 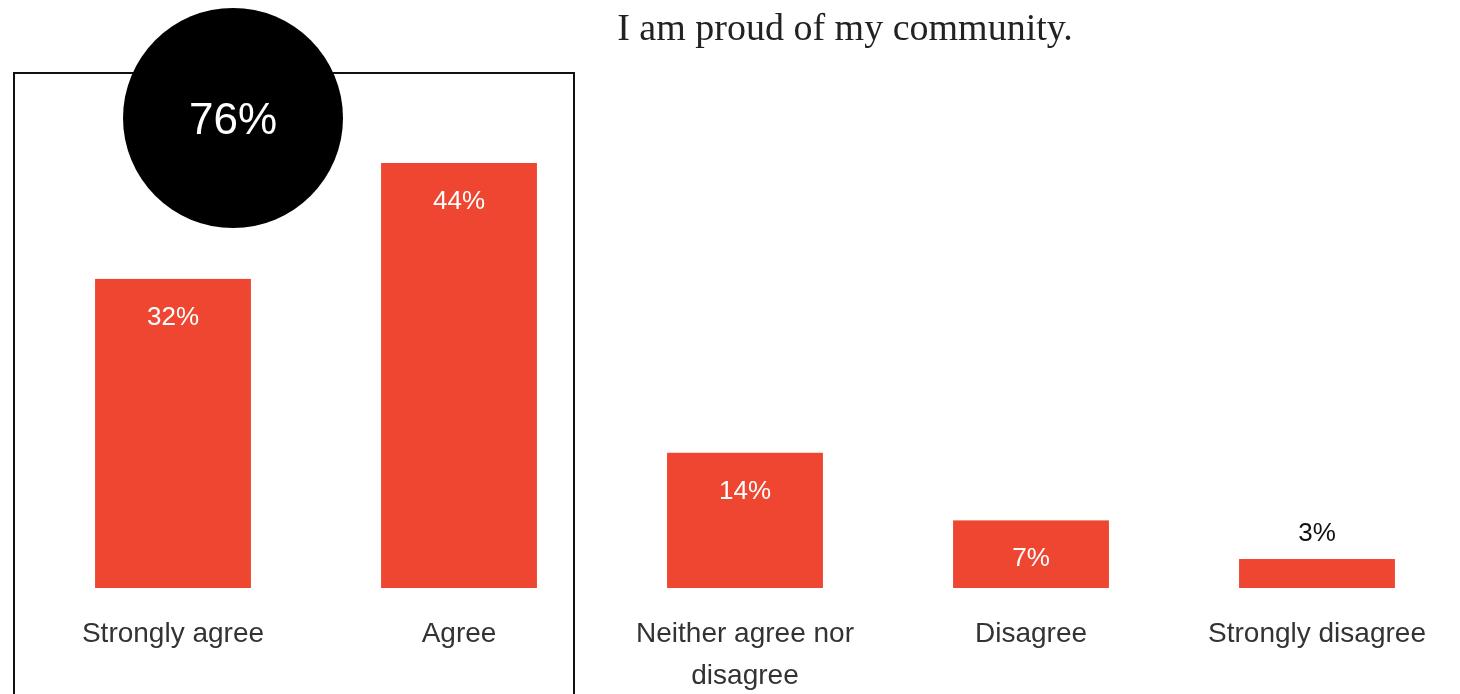 I want to click on x-tick-label: Strongly agree, so click(x=173, y=632).